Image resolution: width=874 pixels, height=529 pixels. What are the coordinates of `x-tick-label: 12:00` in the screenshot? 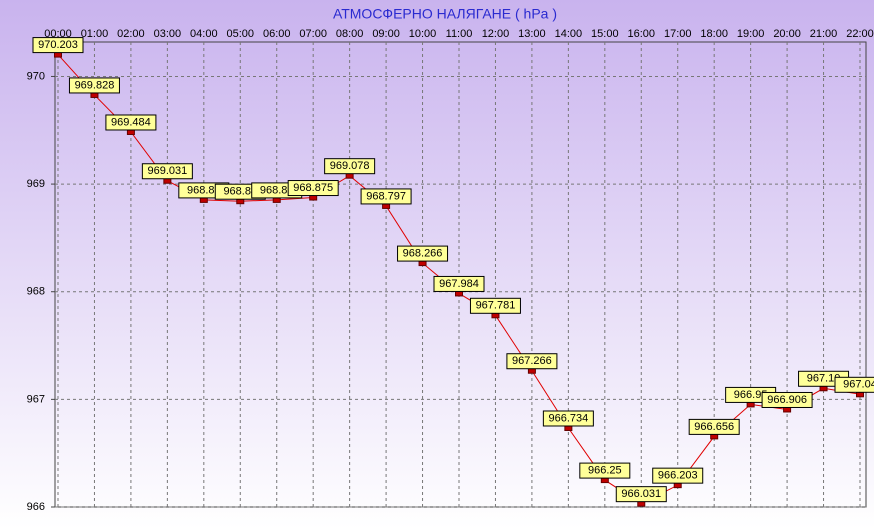 It's located at (496, 34).